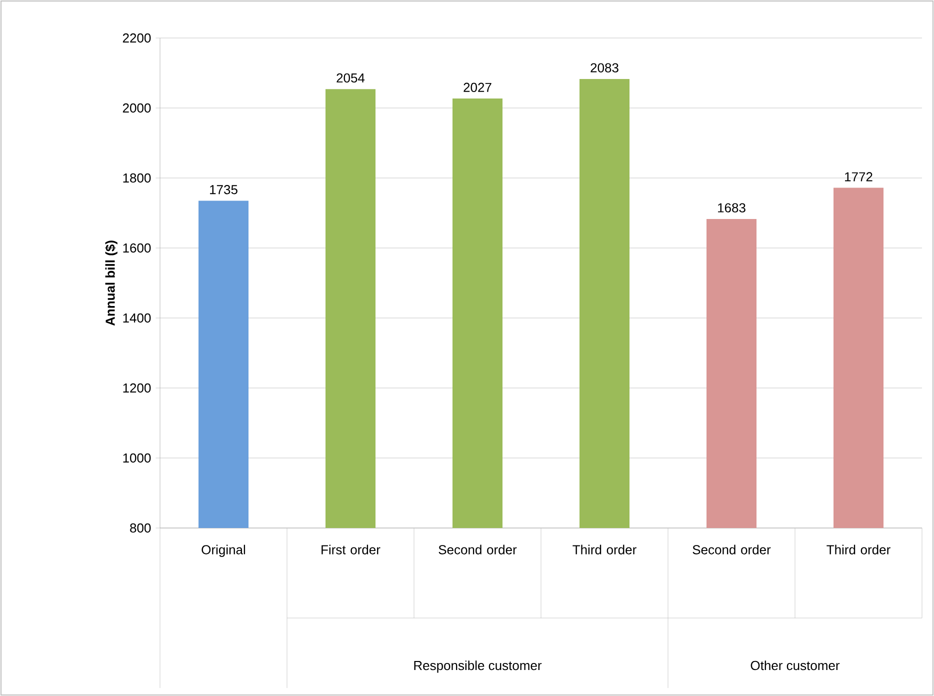 This screenshot has width=934, height=696. I want to click on y-tick-label: 1600, so click(137, 248).